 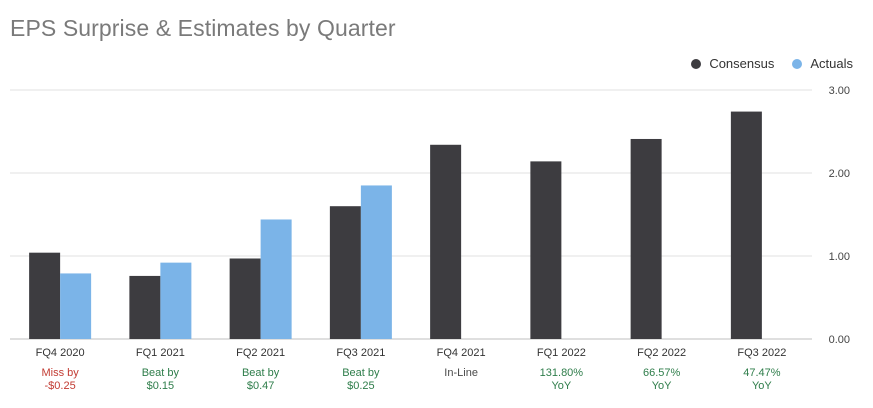 What do you see at coordinates (161, 386) in the screenshot?
I see `surprise-annotation-line2: $0.15` at bounding box center [161, 386].